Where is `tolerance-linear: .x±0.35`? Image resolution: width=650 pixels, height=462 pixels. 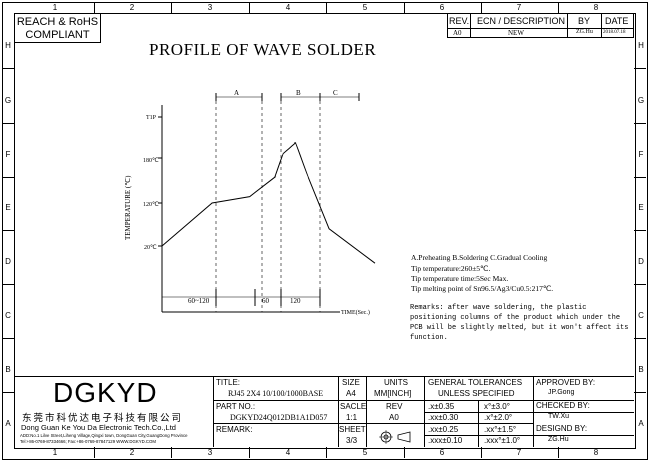 tolerance-linear: .x±0.35 is located at coordinates (441, 406).